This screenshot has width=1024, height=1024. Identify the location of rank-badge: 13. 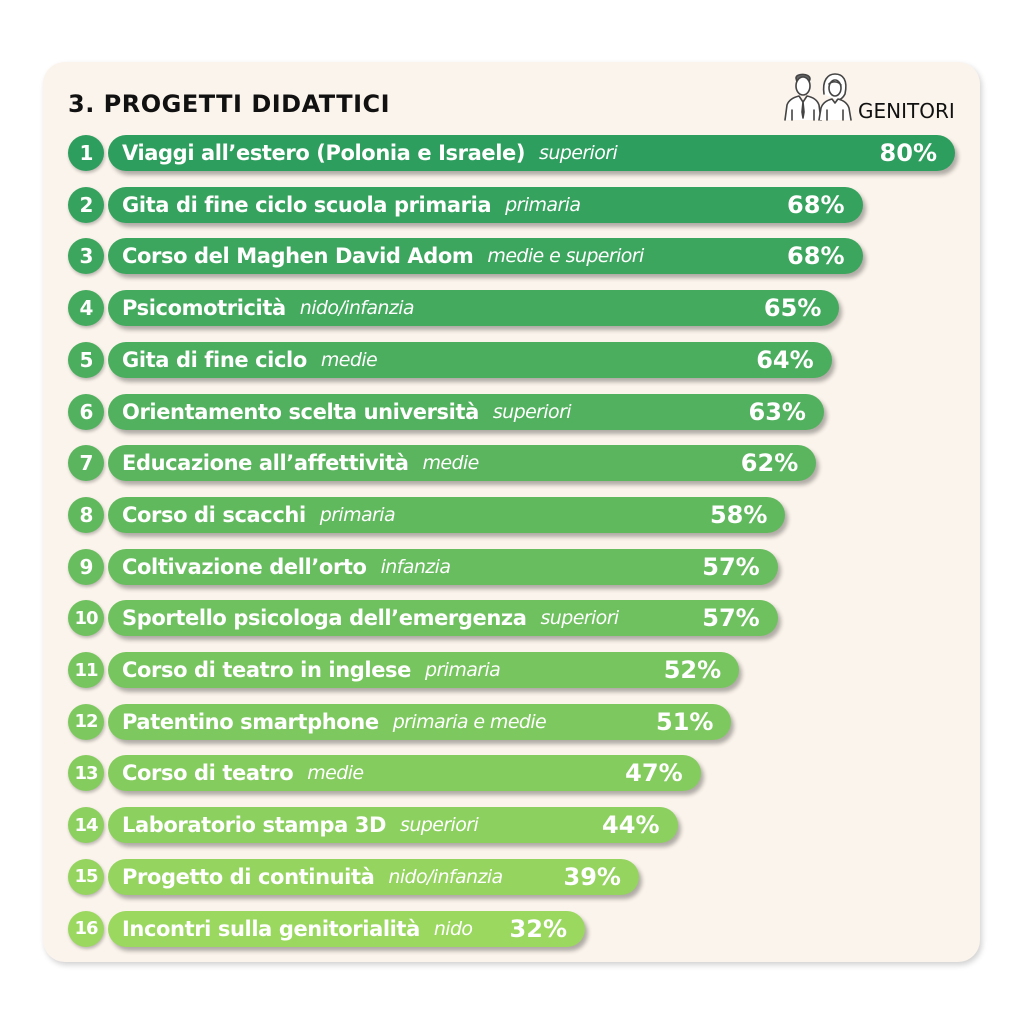
(86, 773).